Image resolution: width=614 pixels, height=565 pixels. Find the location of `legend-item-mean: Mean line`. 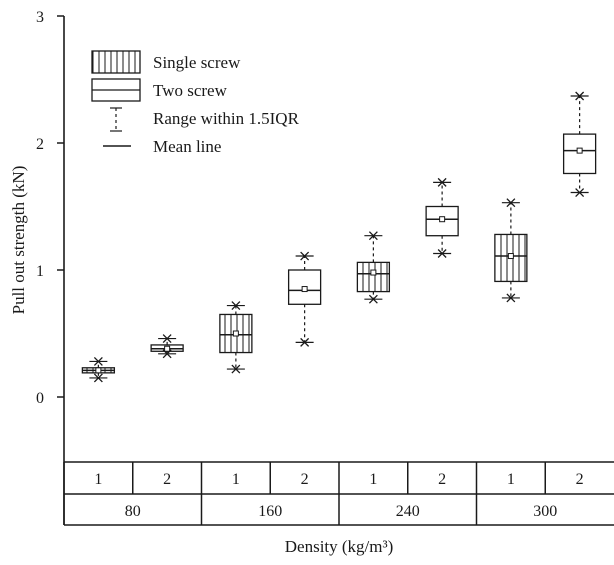

legend-item-mean: Mean line is located at coordinates (162, 146).